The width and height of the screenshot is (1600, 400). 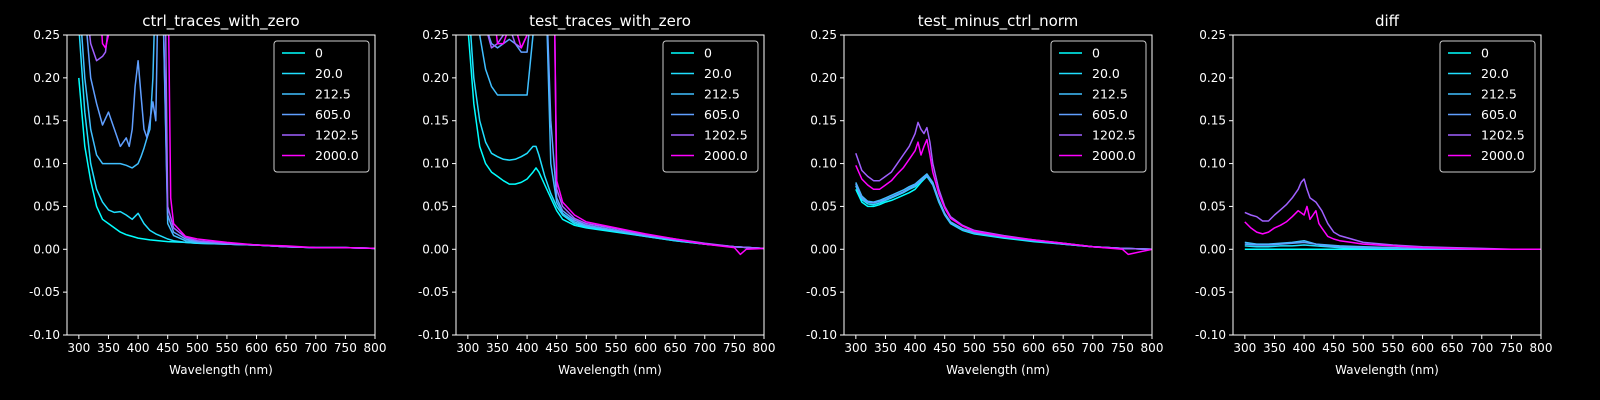 What do you see at coordinates (675, 348) in the screenshot?
I see `x-tick-label: 650` at bounding box center [675, 348].